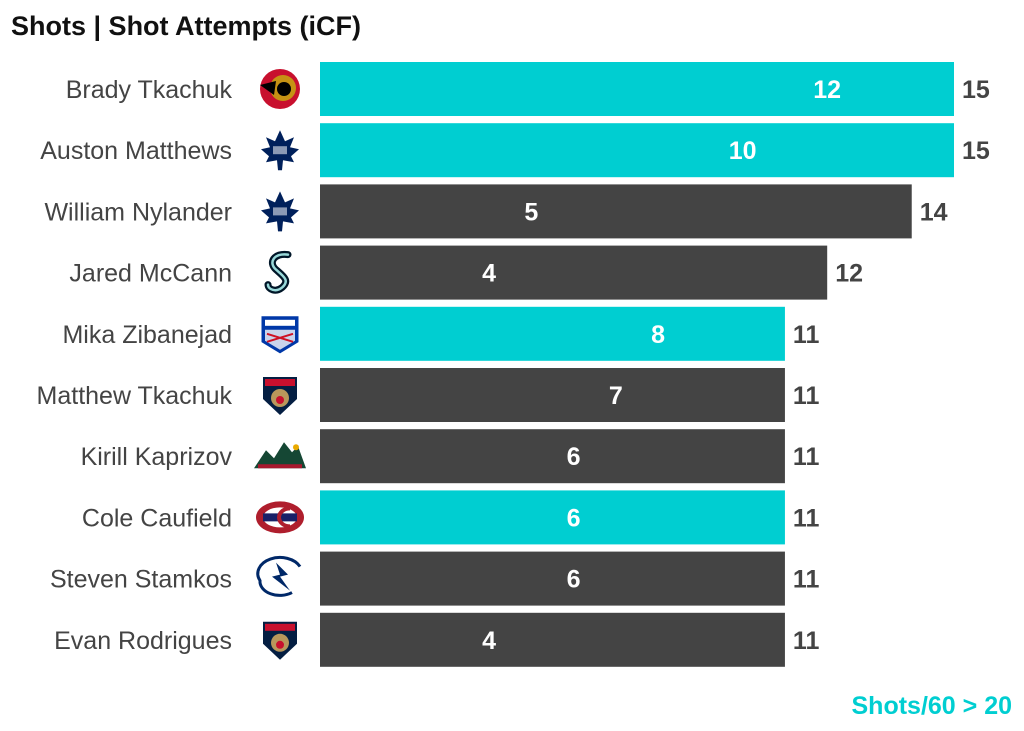  I want to click on wild-logo-icon, so click(280, 455).